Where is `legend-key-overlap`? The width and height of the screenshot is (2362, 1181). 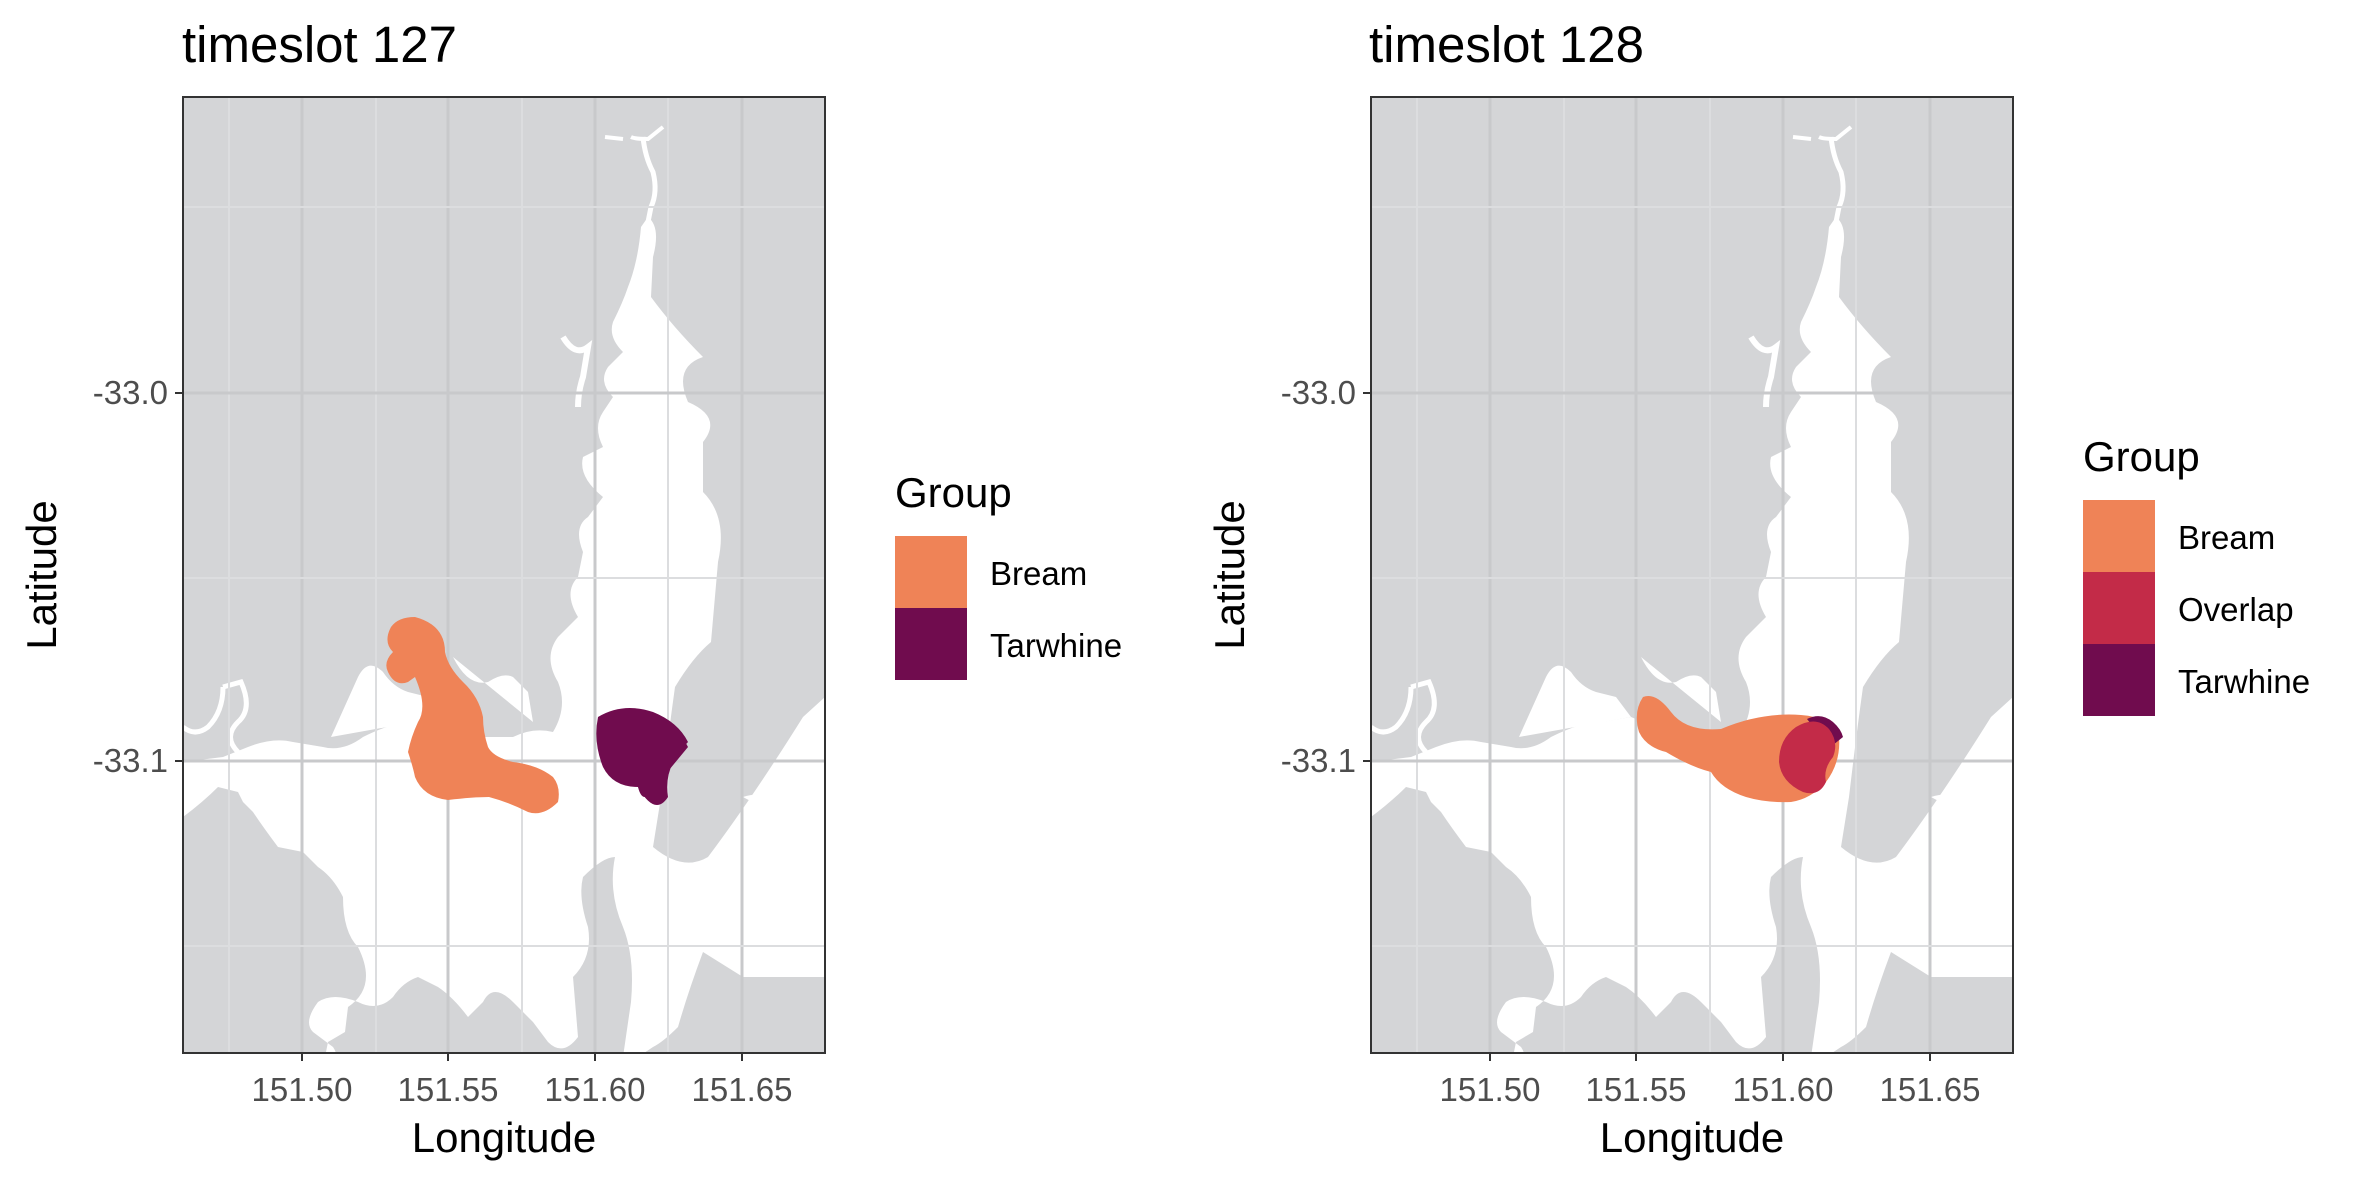 legend-key-overlap is located at coordinates (2119, 608).